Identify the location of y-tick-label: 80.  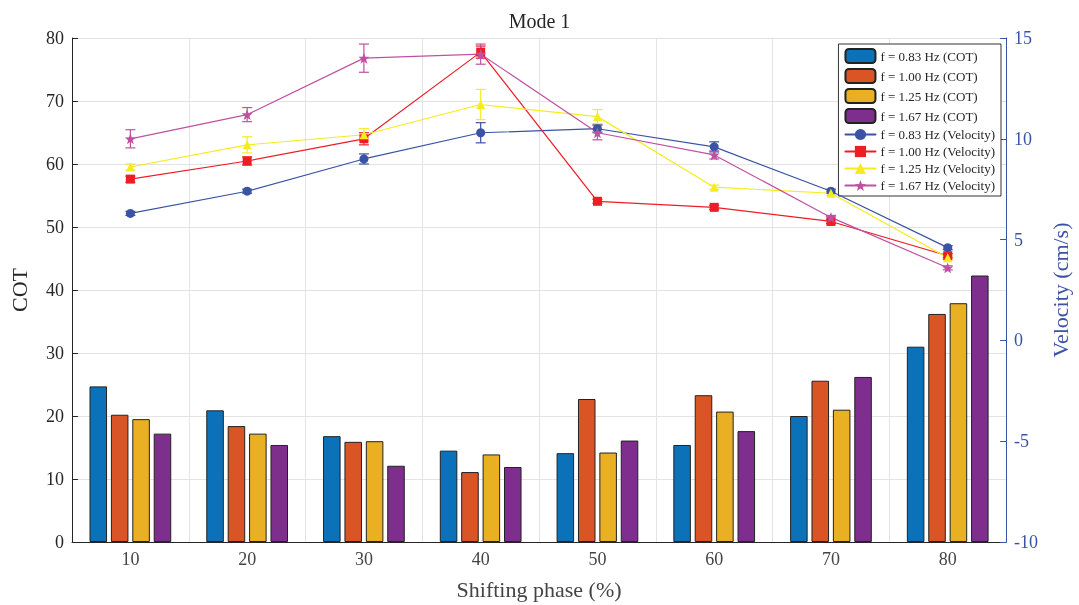
(55, 38).